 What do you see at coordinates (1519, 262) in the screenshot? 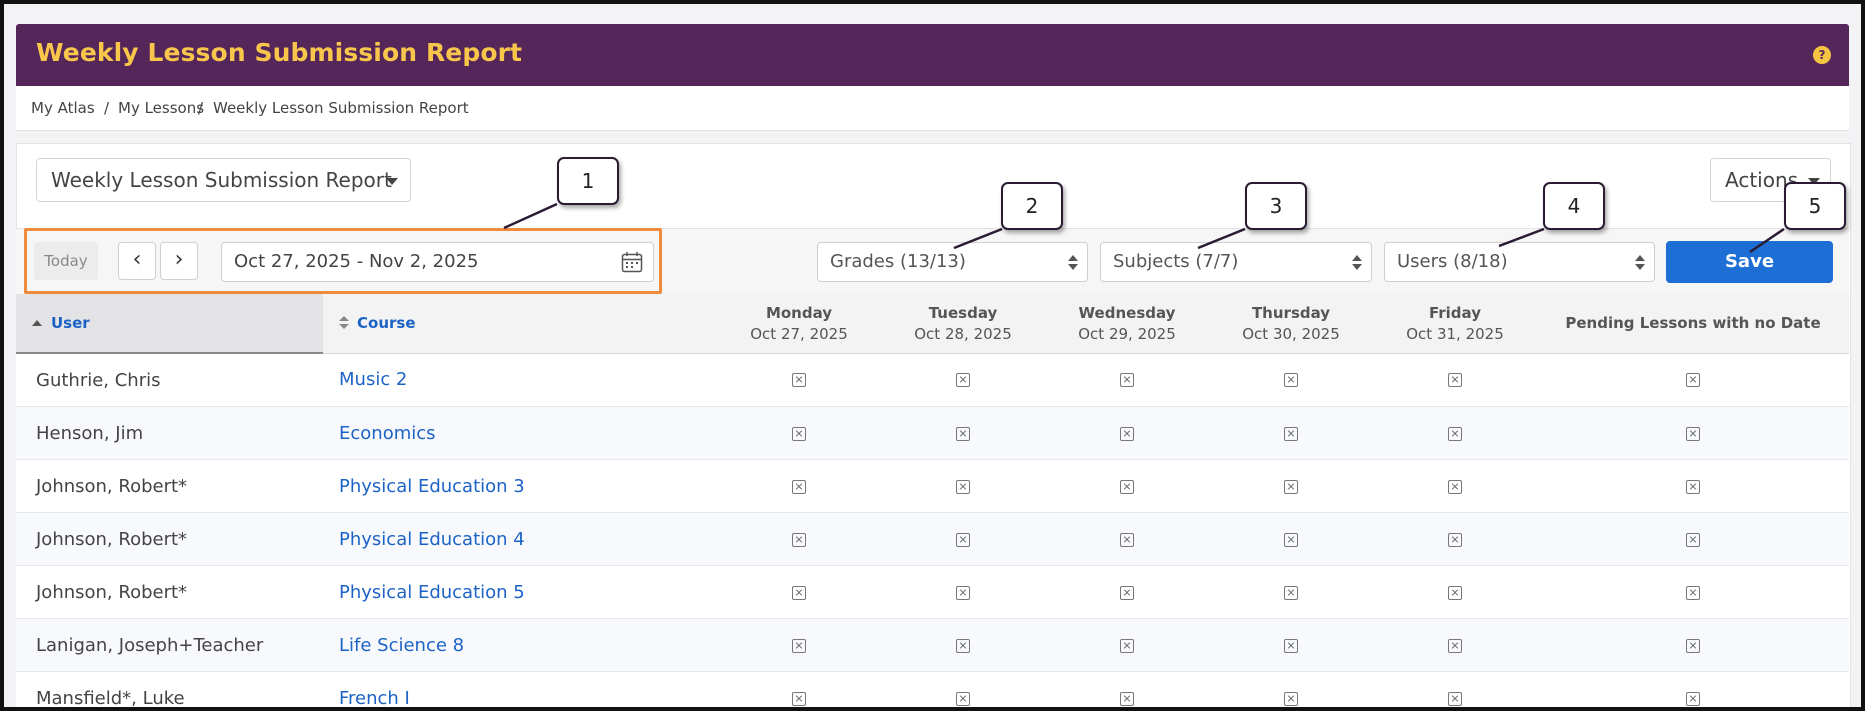
I see `users-filter: Users (8/18)` at bounding box center [1519, 262].